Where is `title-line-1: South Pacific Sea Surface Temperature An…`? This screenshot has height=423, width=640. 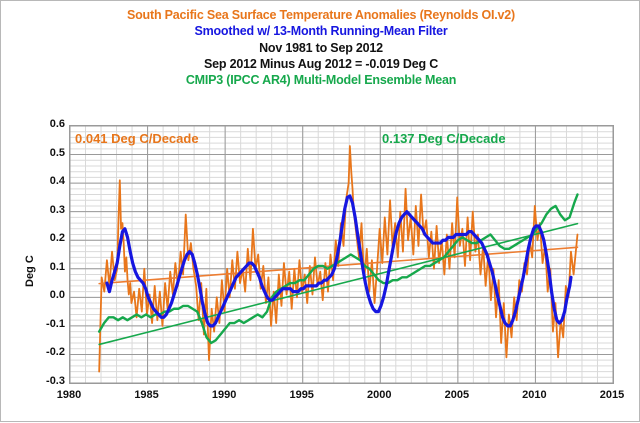
title-line-1: South Pacific Sea Surface Temperature An… is located at coordinates (321, 15).